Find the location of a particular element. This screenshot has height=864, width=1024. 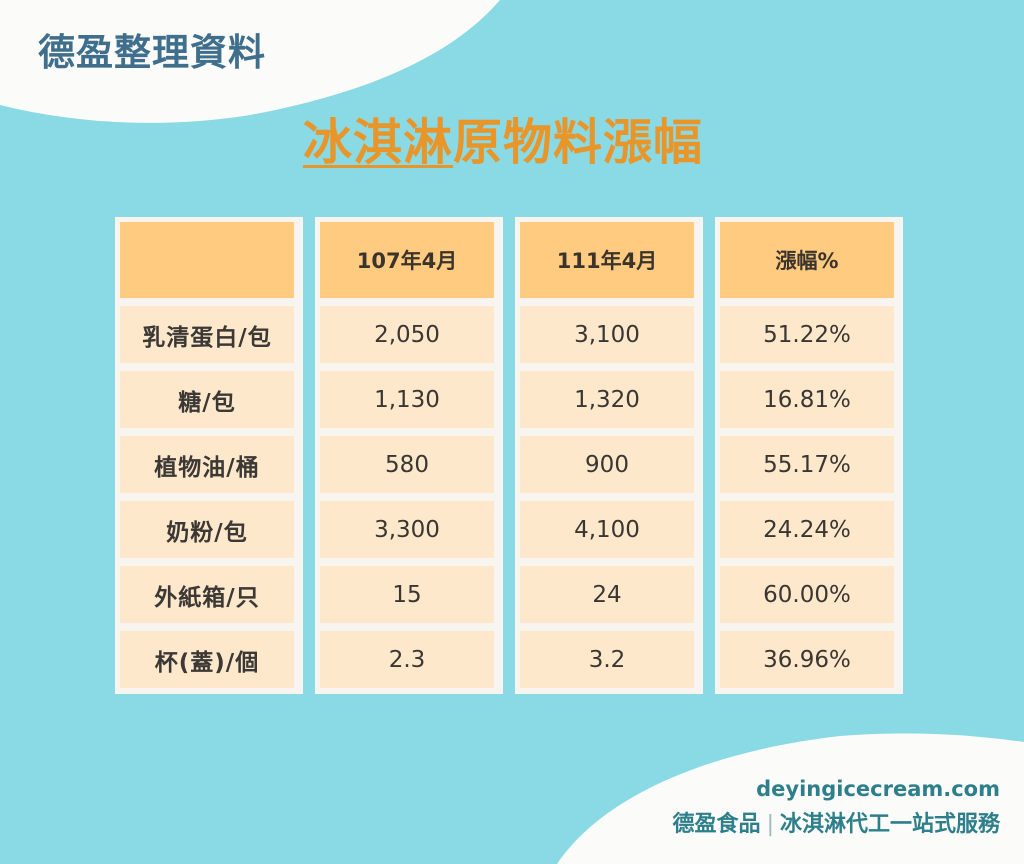

footer-service: 冰淇淋代工一站式服務 is located at coordinates (889, 824).